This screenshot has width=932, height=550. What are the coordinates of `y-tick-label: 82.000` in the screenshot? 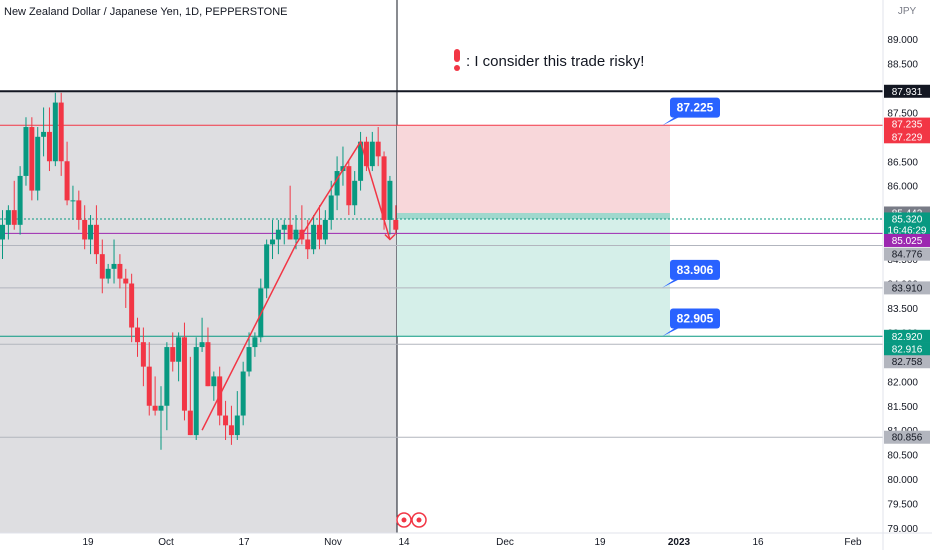 It's located at (902, 382).